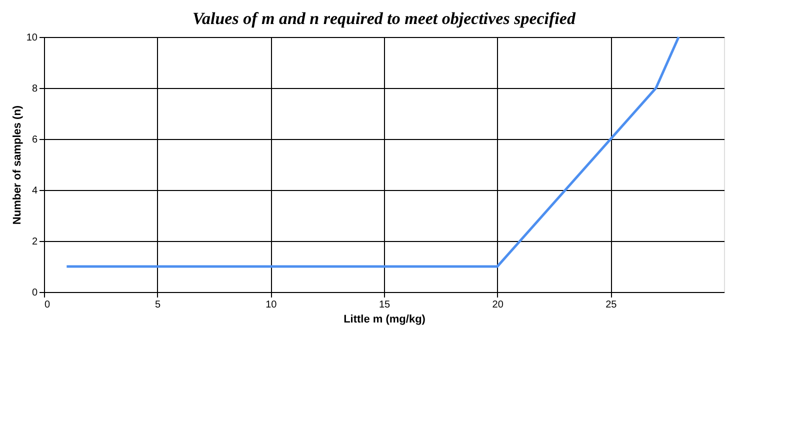  Describe the element at coordinates (17, 165) in the screenshot. I see `y-axis-title: Number of samples (n)` at that location.